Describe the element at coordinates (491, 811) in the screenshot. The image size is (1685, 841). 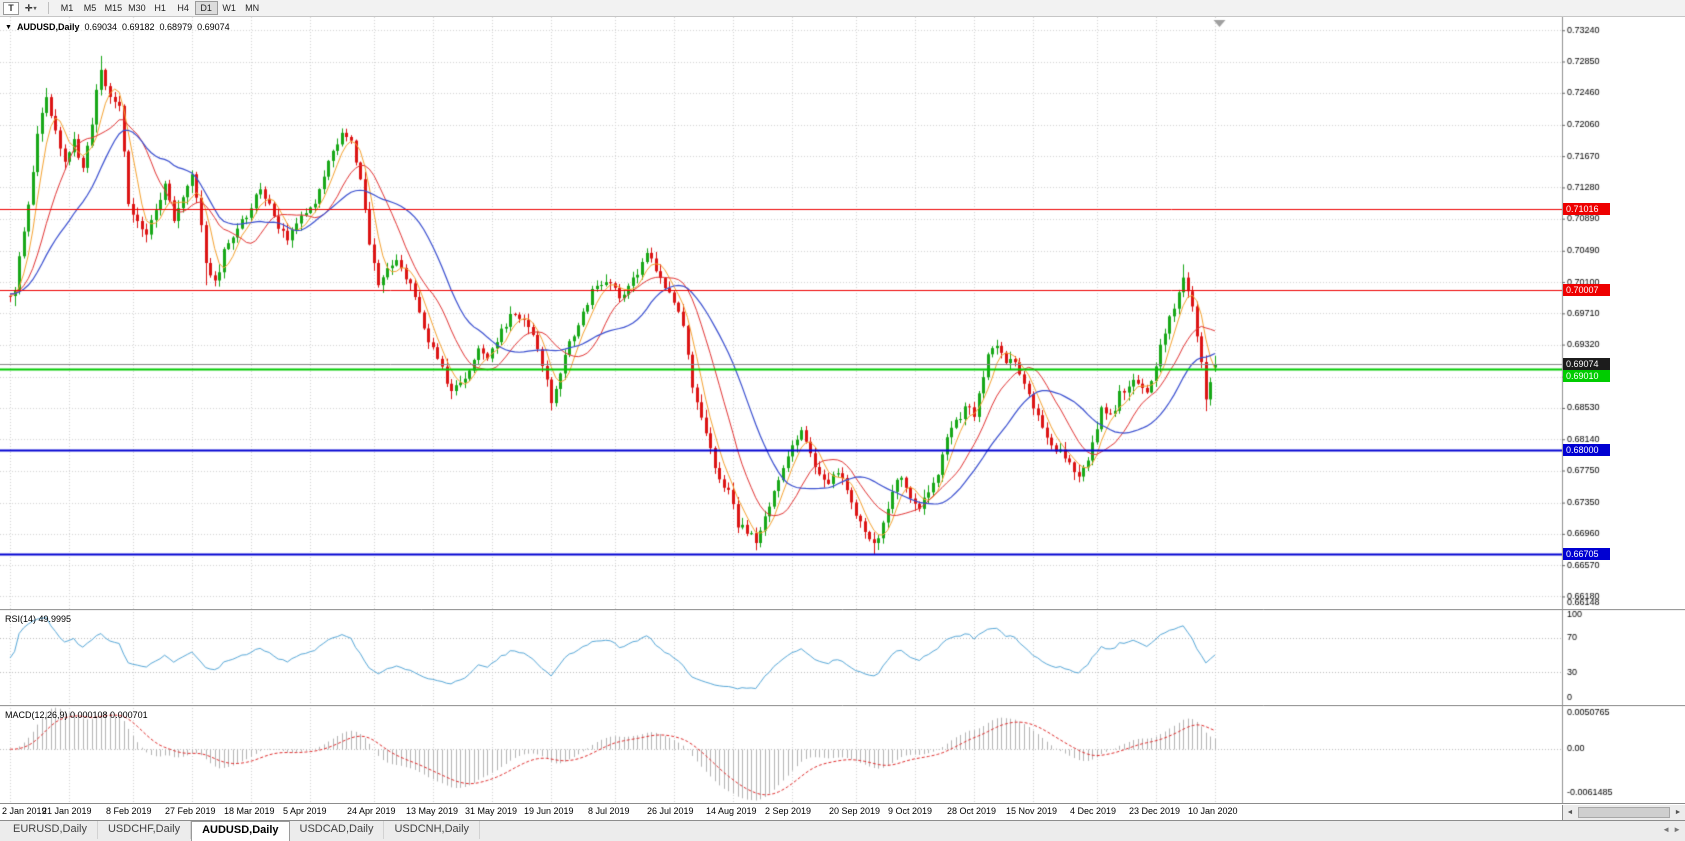
I see `date-label: 31 May 2019` at that location.